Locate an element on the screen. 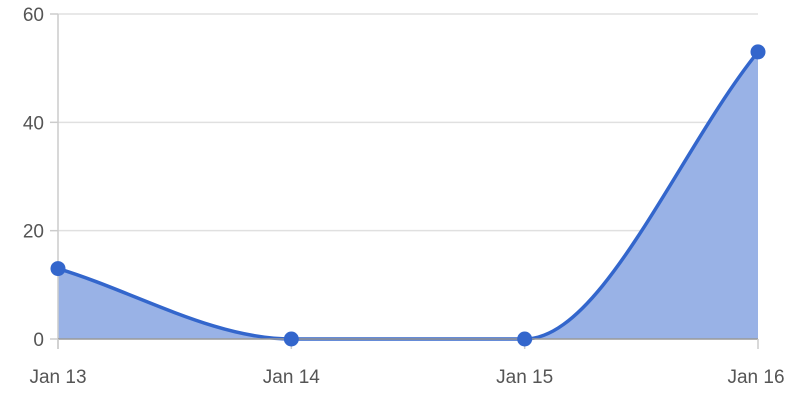 The image size is (800, 400). y-tick-label: 40 is located at coordinates (33, 123).